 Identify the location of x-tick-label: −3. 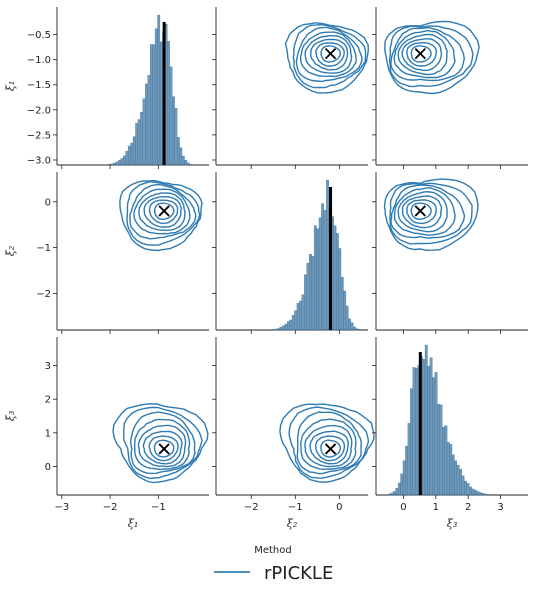
(61, 507).